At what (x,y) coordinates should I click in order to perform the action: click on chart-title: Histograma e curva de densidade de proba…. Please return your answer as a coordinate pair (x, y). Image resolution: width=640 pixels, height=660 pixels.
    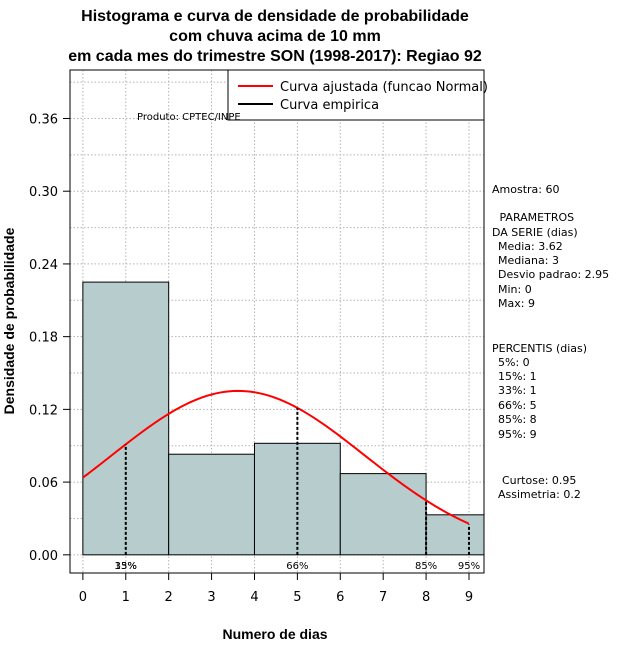
    Looking at the image, I should click on (275, 36).